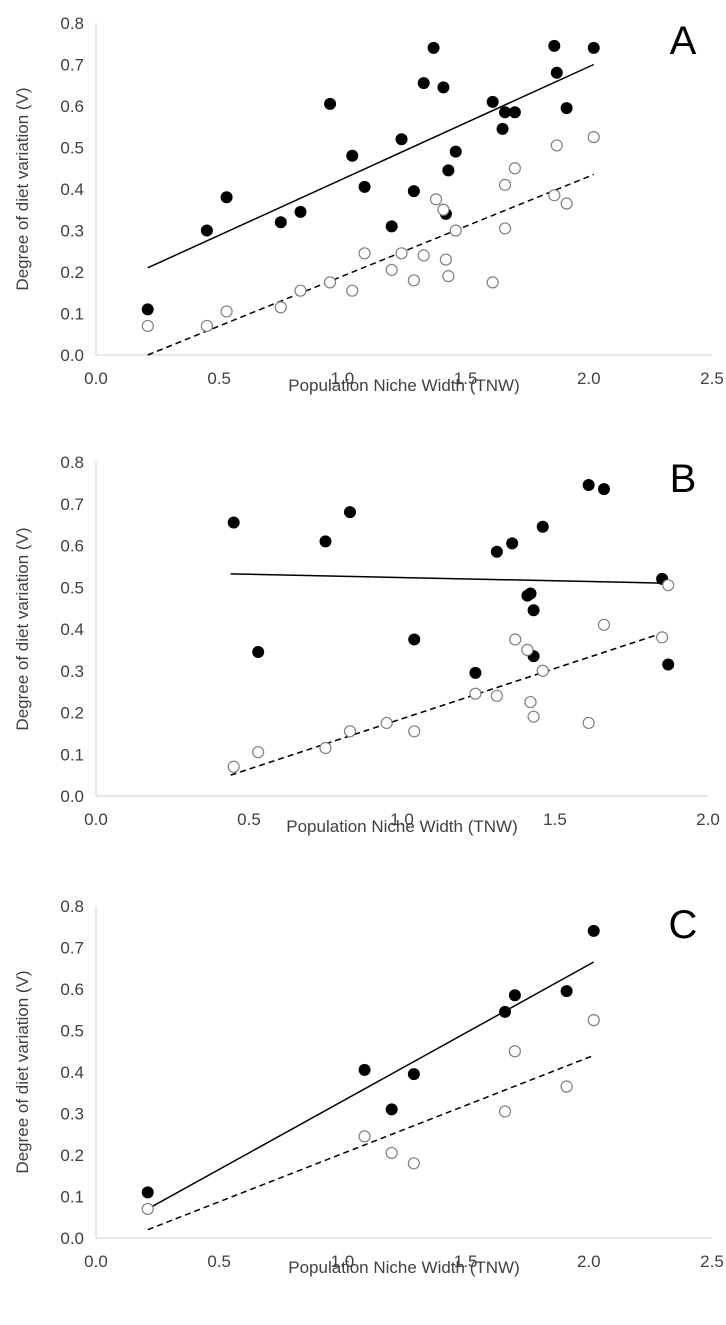  I want to click on trendline-filled-series, so click(371, 166).